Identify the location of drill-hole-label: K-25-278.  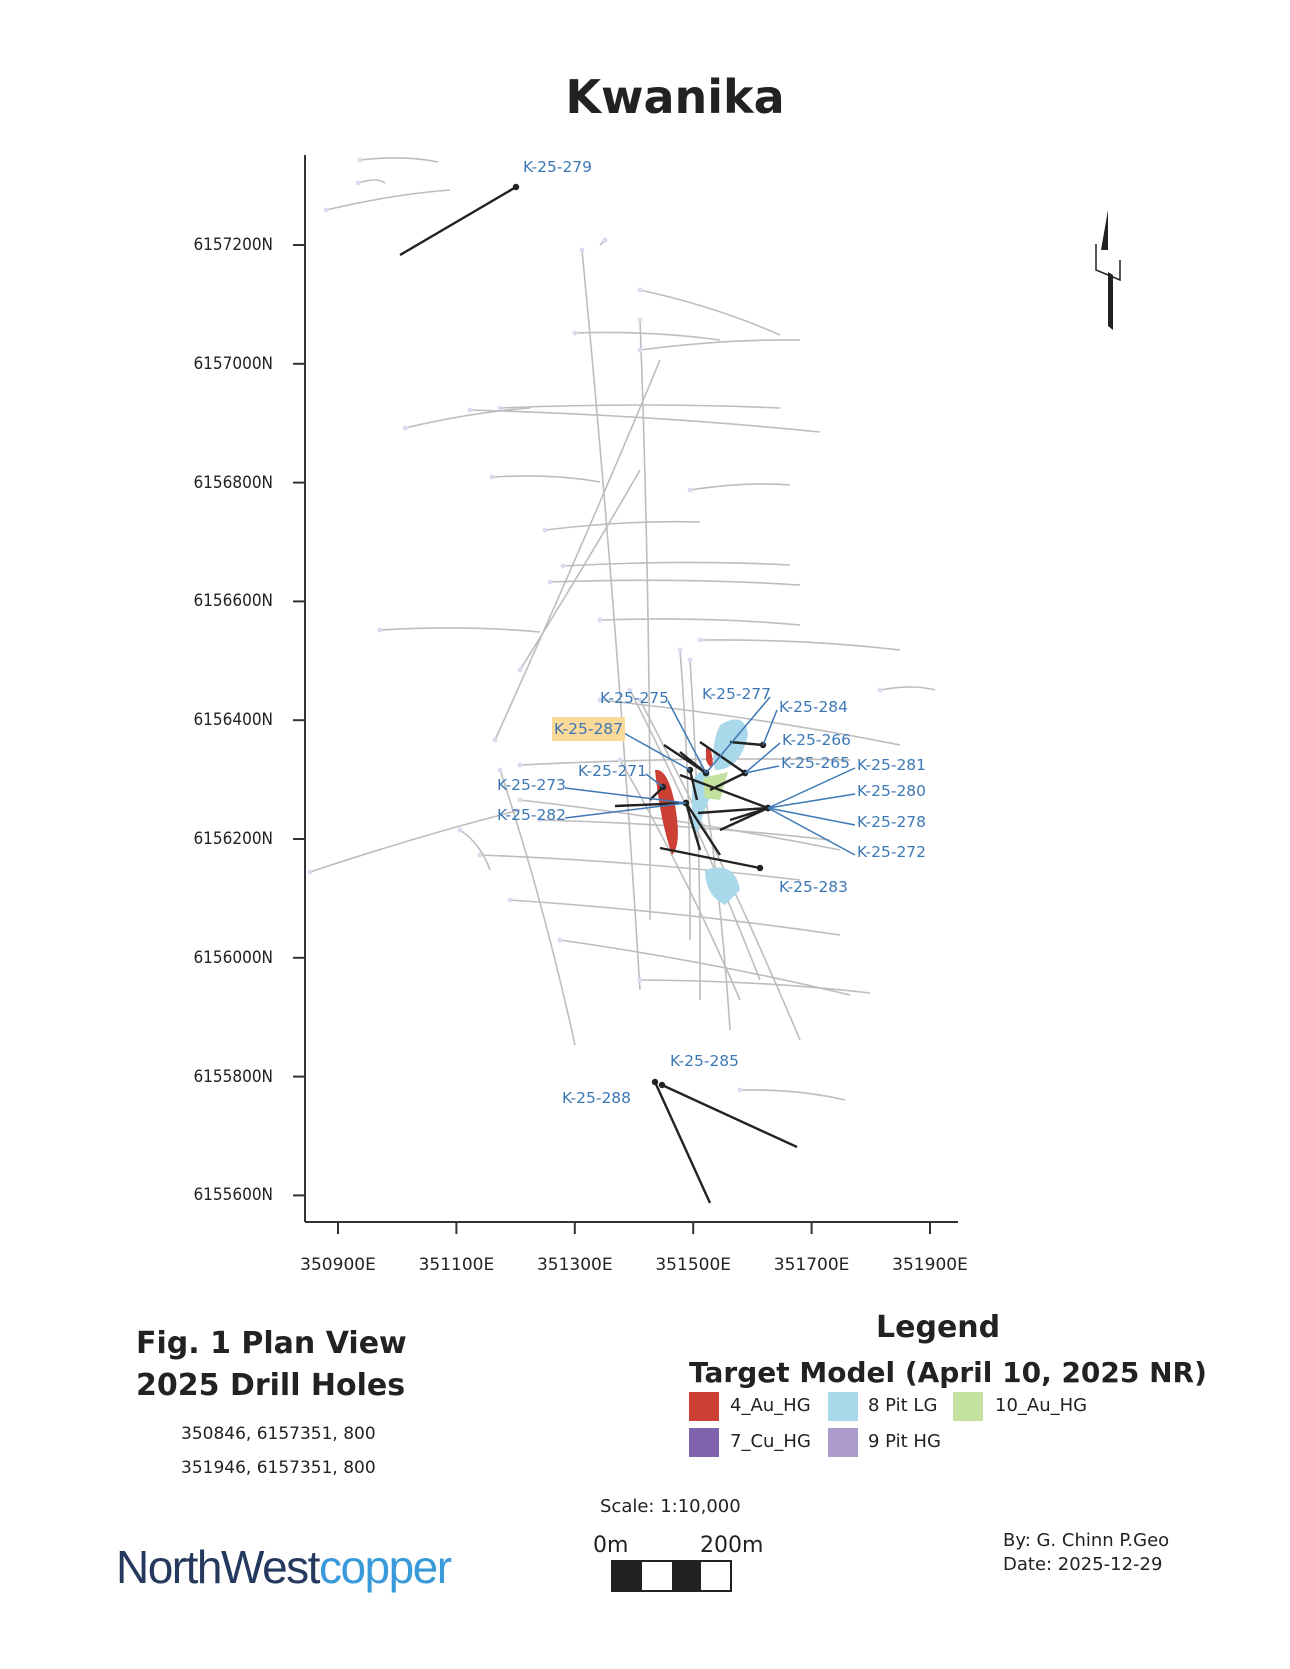
(891, 822).